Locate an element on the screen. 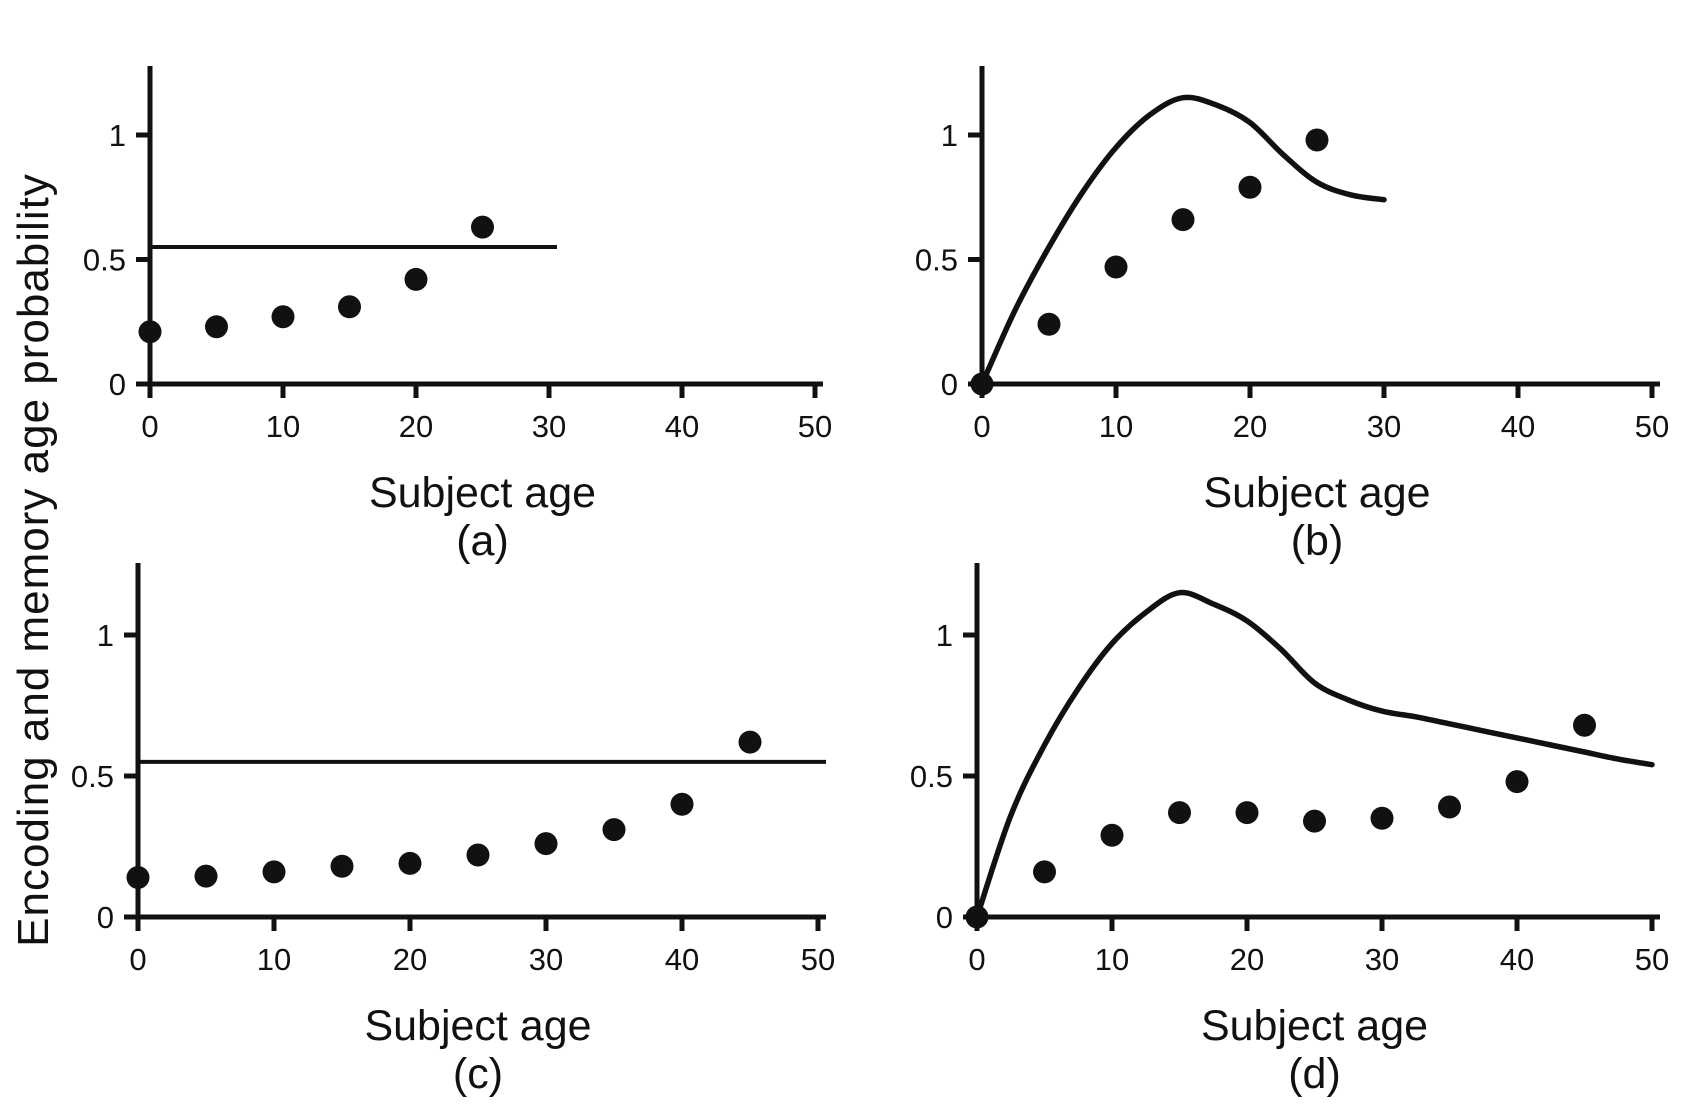 This screenshot has height=1110, width=1701. shared-y-axis-title: Encoding and memory age probability is located at coordinates (33, 560).